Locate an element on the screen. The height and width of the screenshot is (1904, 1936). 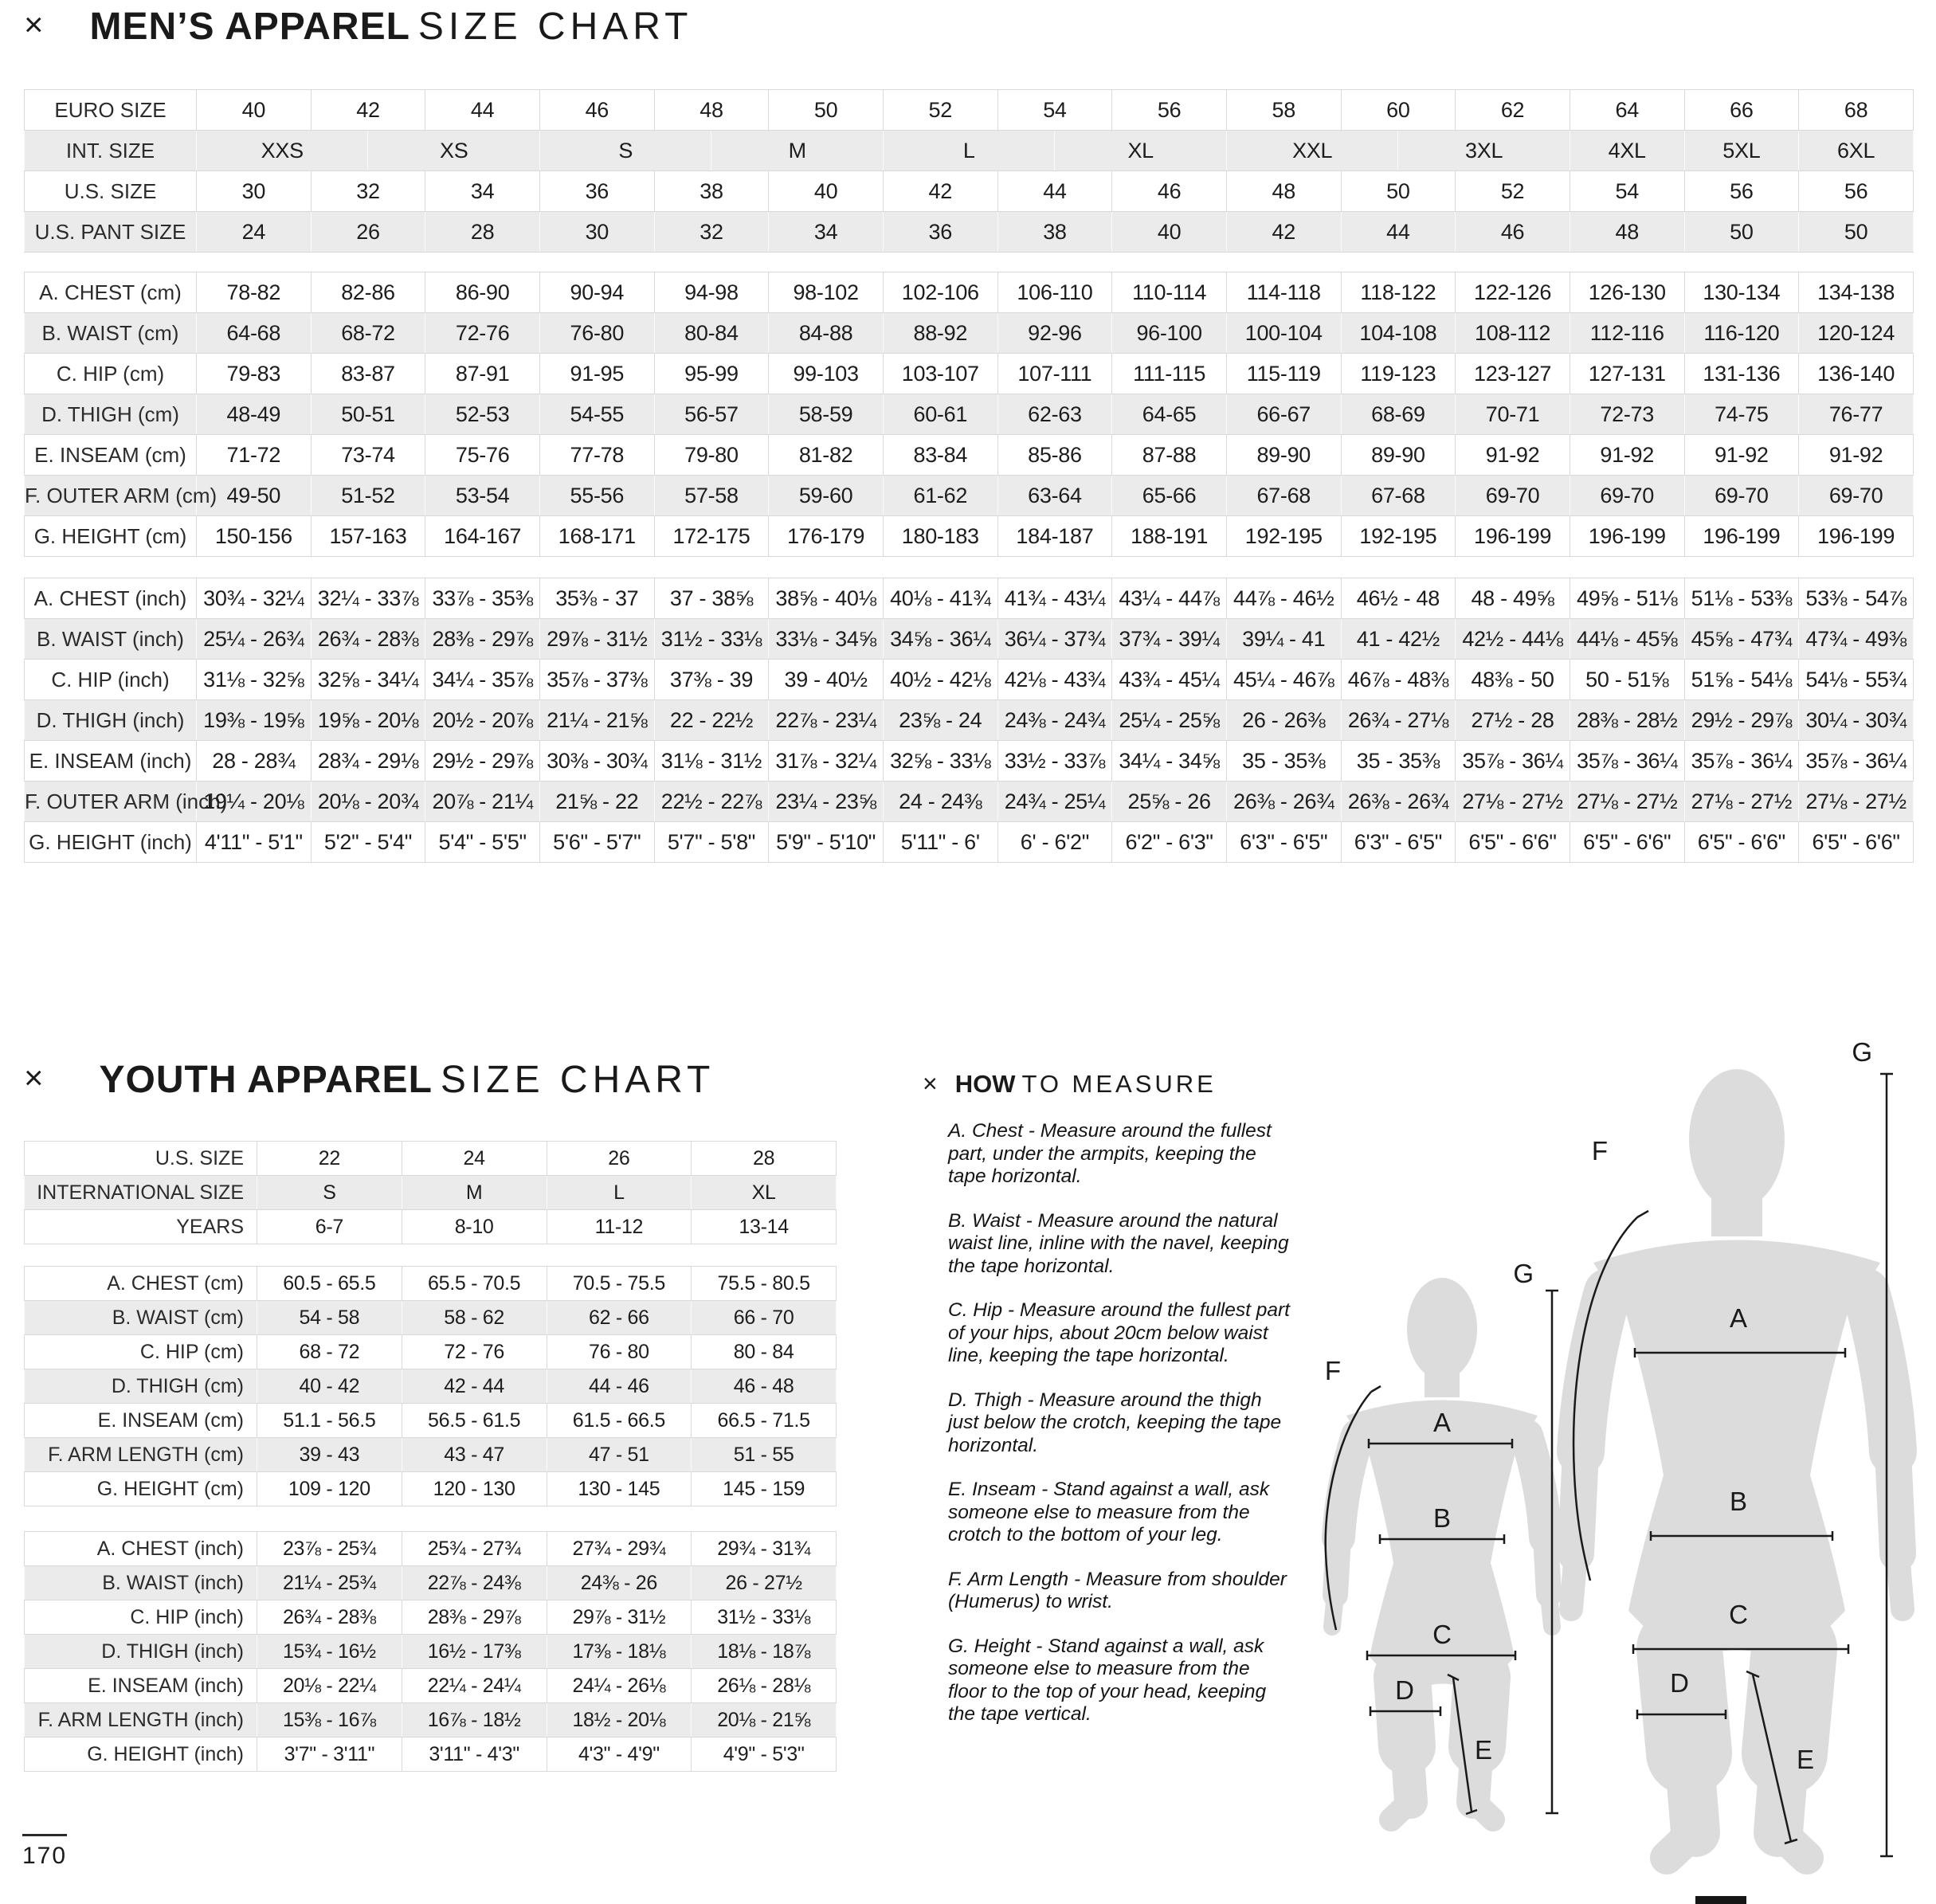
table-cell: 31⅛ - 32⅝ is located at coordinates (254, 679).